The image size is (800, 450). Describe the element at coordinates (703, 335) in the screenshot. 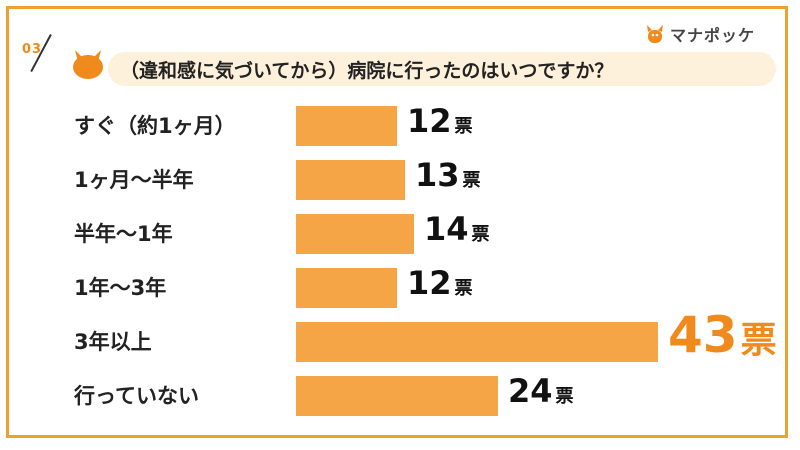

I see `value-number: 43` at that location.